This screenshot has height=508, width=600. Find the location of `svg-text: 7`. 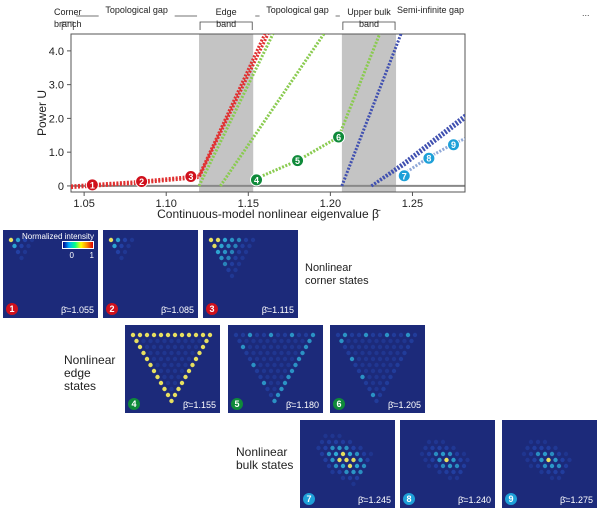

svg-text: 7 is located at coordinates (404, 176).